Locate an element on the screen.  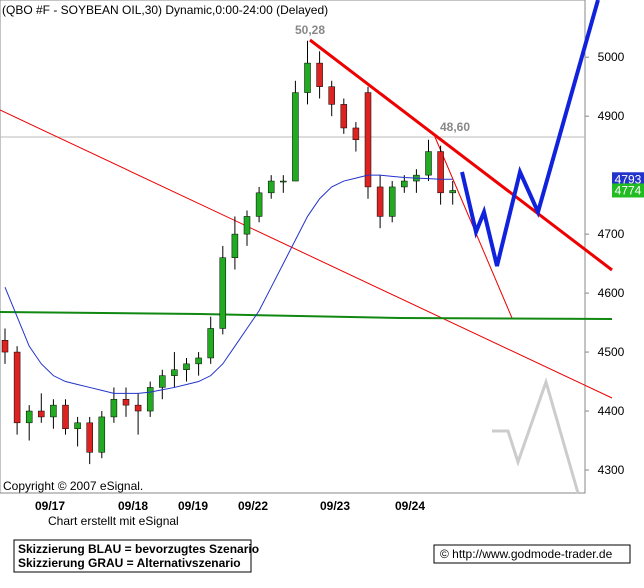
y-tick-label: 4700 is located at coordinates (611, 234).